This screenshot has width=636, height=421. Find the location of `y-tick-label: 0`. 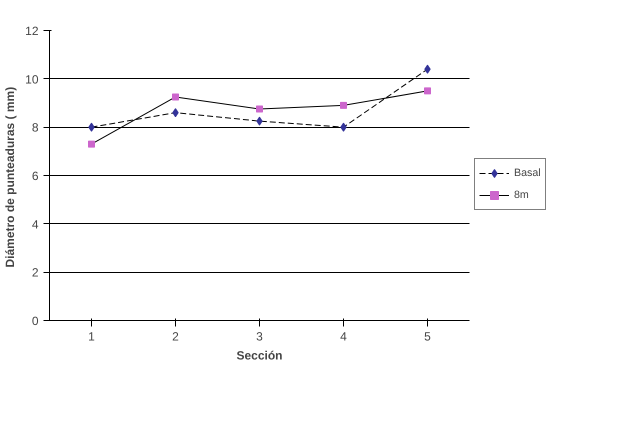

y-tick-label: 0 is located at coordinates (35, 321).